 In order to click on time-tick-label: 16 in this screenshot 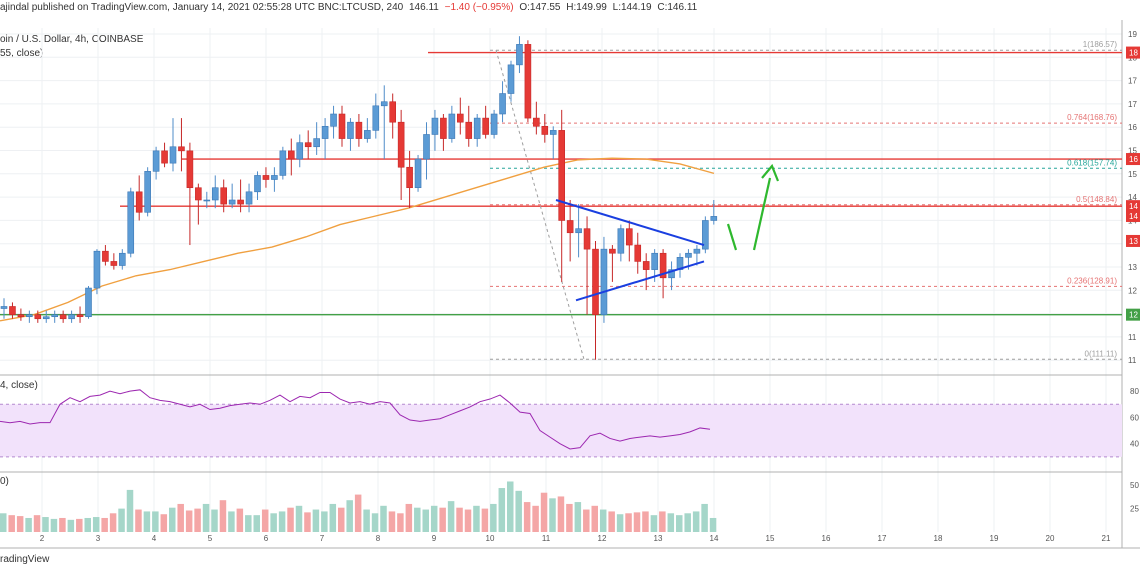, I will do `click(826, 538)`.